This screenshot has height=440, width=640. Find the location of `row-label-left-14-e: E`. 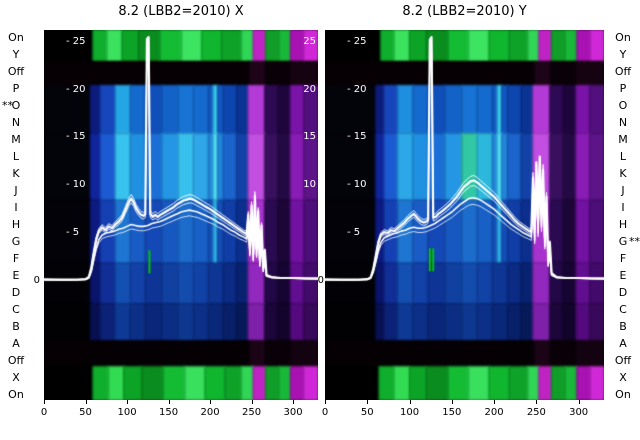

row-label-left-14-e: E is located at coordinates (16, 275).